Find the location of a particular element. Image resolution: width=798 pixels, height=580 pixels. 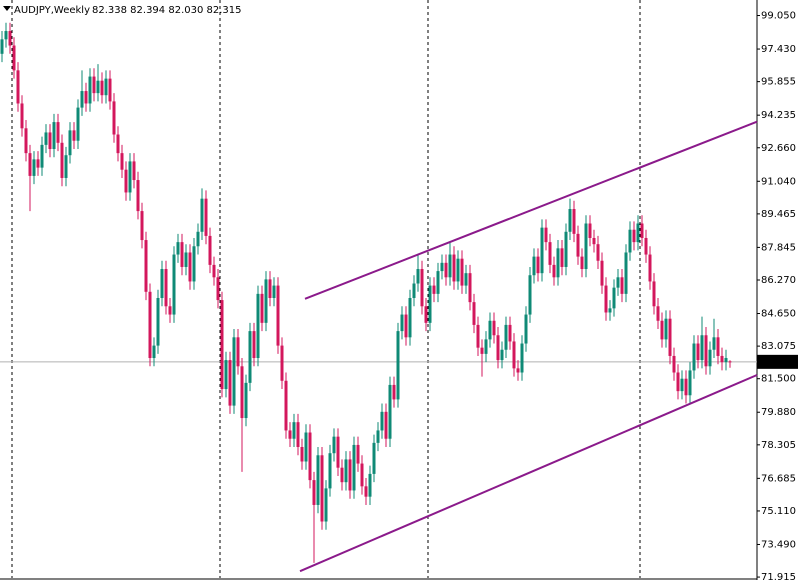

current-price-label: 82.315 is located at coordinates (778, 362).